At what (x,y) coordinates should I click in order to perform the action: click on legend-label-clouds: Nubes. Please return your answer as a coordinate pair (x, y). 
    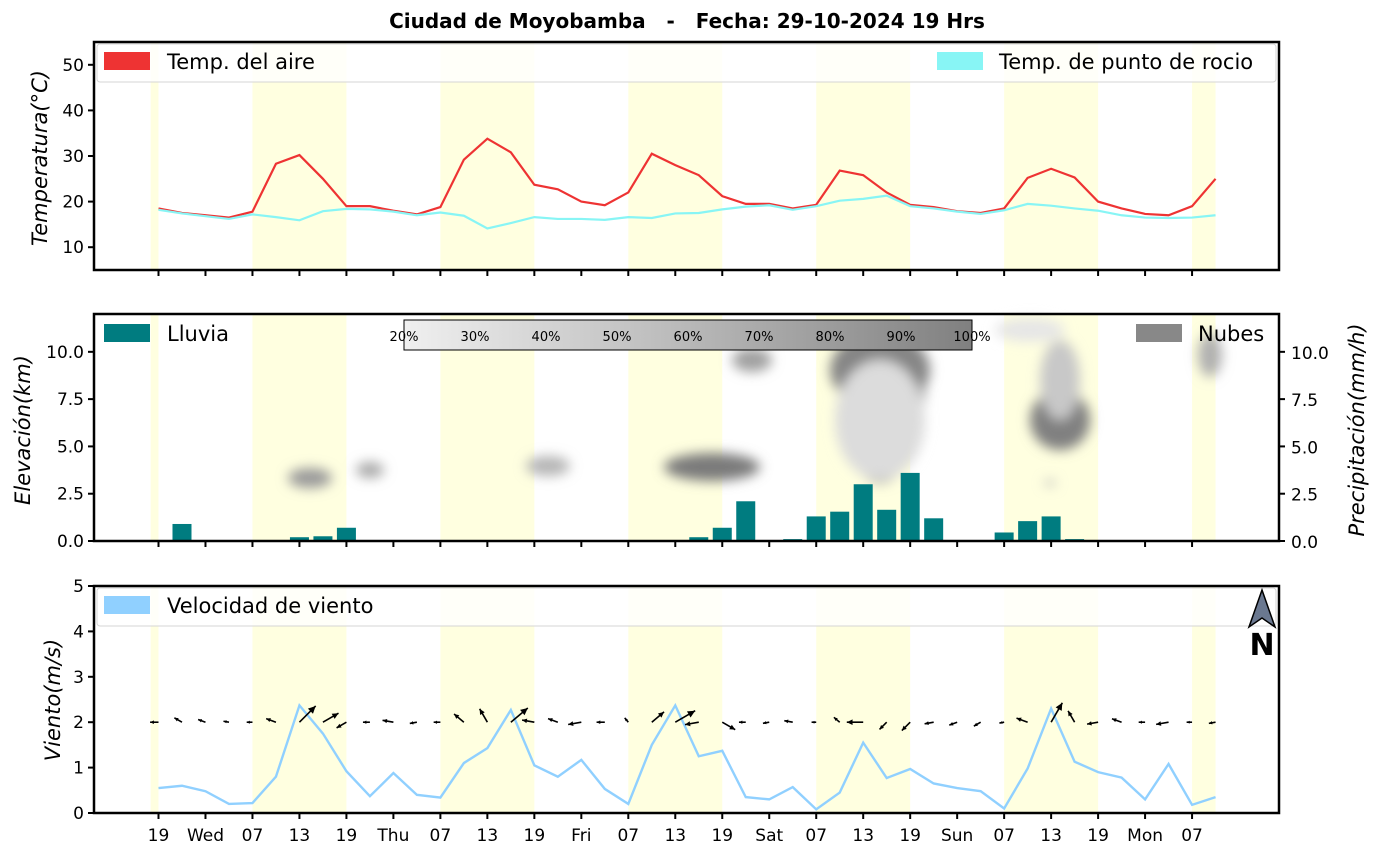
    Looking at the image, I should click on (1231, 334).